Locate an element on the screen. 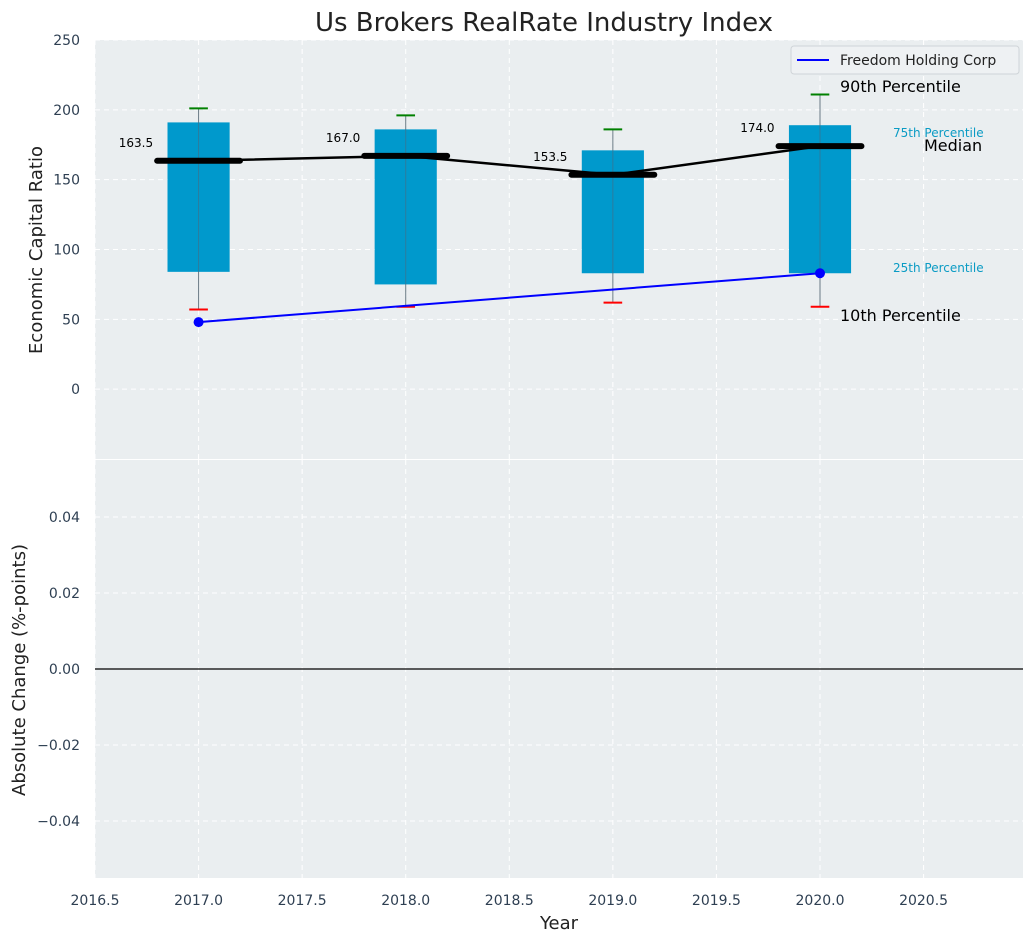 This screenshot has height=942, width=1034. median-value-label: 167.0 is located at coordinates (343, 138).